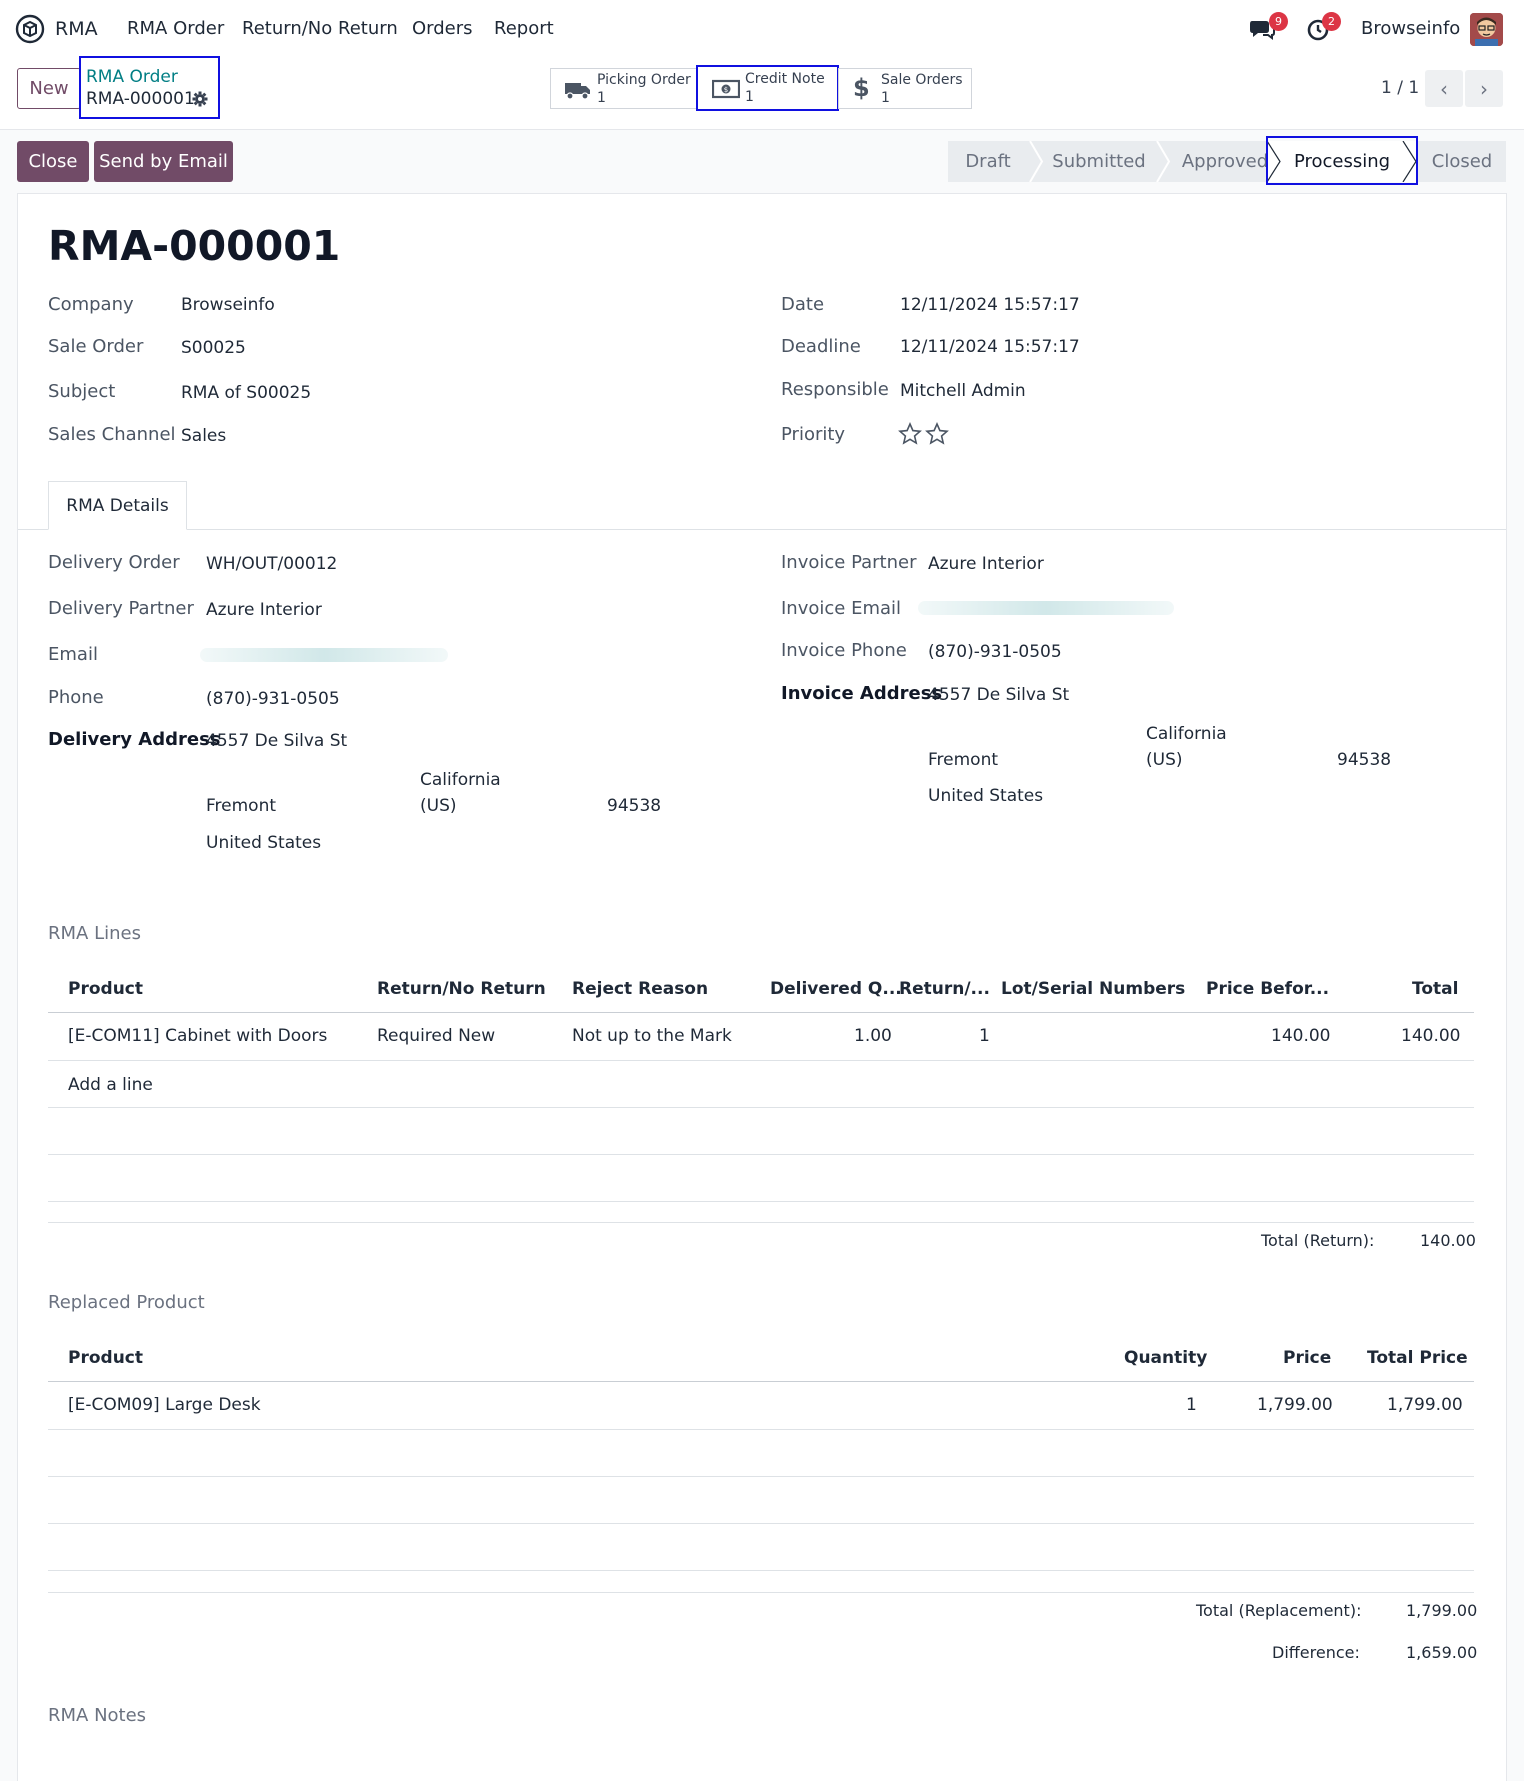  What do you see at coordinates (228, 305) in the screenshot?
I see `company-value: Browseinfo` at bounding box center [228, 305].